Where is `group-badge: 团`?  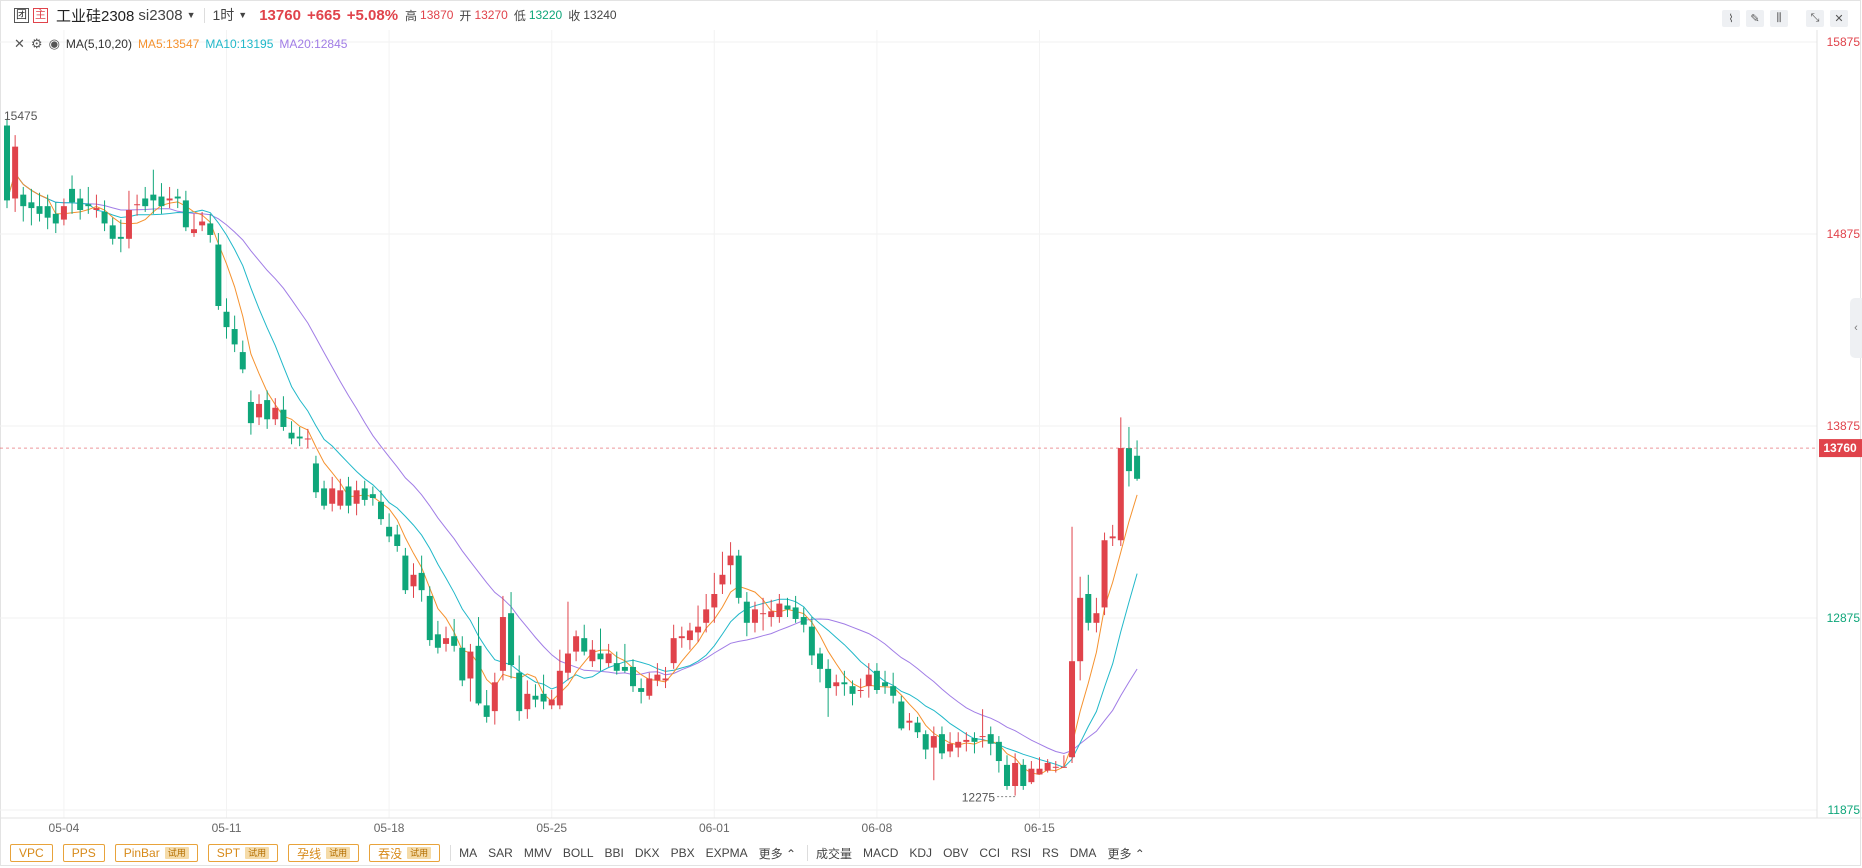
group-badge: 团 is located at coordinates (21, 15).